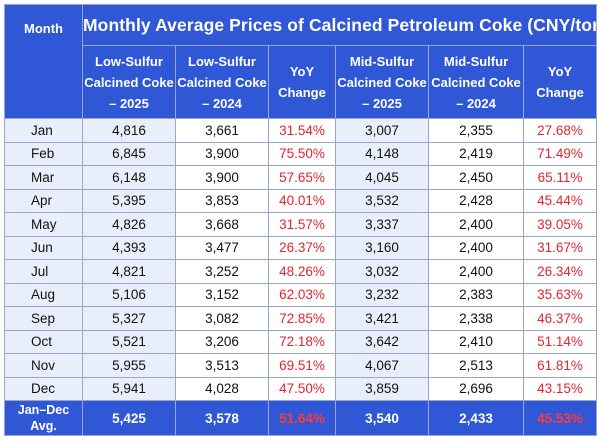 The width and height of the screenshot is (600, 436). Describe the element at coordinates (43, 388) in the screenshot. I see `month-cell: Dec` at that location.